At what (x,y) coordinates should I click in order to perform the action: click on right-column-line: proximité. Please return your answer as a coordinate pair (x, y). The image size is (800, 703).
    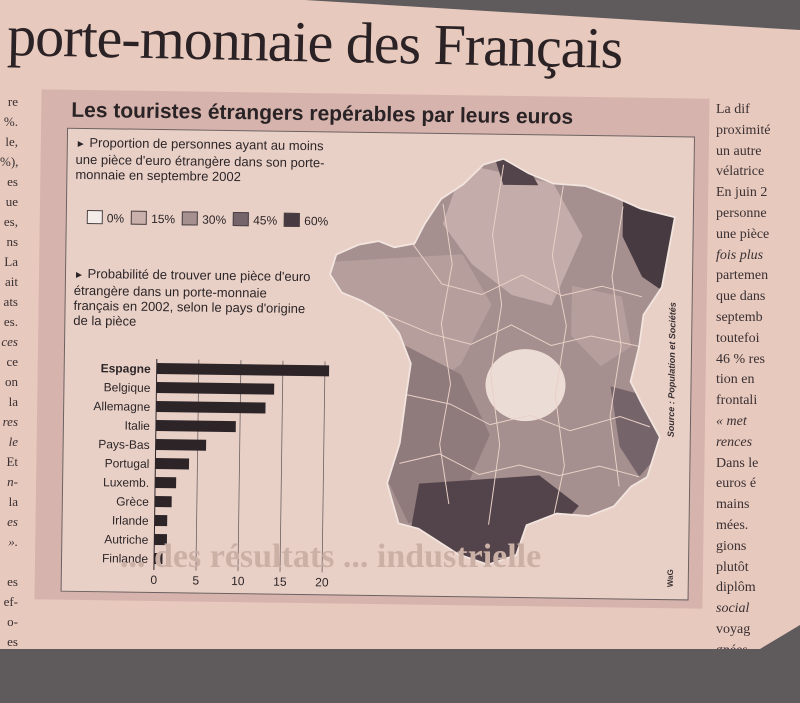
    Looking at the image, I should click on (743, 130).